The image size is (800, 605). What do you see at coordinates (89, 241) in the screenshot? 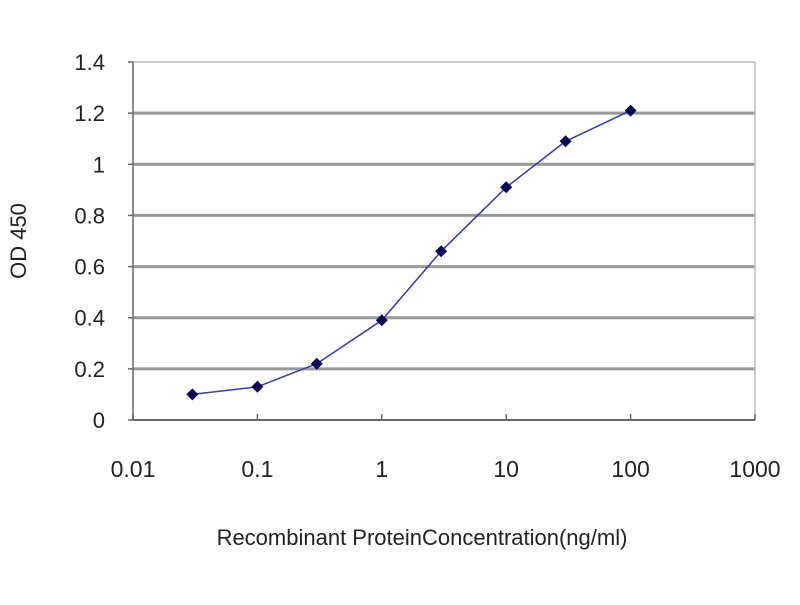
I see `y-tick-labels: 0 0.2 0.4 0.6 0.8 1 1.2 1.4` at bounding box center [89, 241].